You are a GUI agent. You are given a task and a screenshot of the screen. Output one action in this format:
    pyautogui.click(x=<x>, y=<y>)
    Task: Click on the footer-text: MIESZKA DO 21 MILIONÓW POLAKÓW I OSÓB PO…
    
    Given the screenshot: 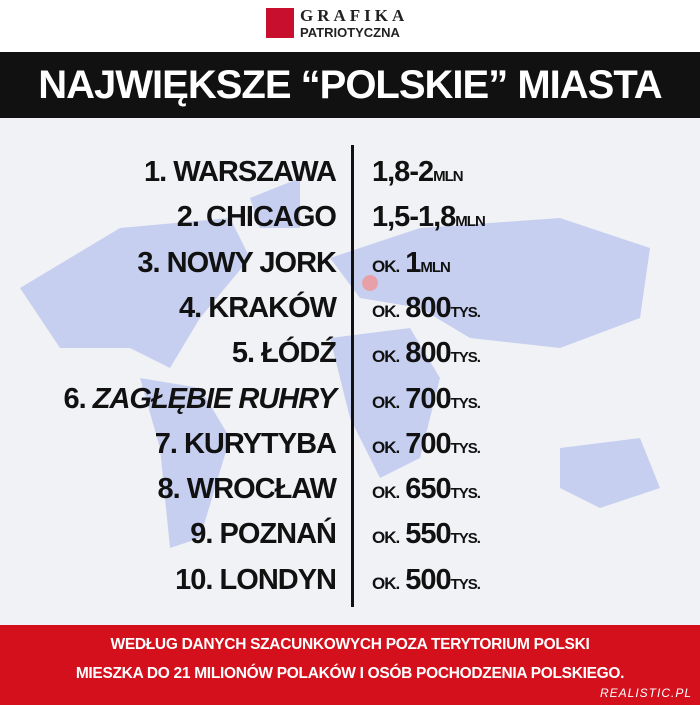 What is the action you would take?
    pyautogui.click(x=350, y=673)
    